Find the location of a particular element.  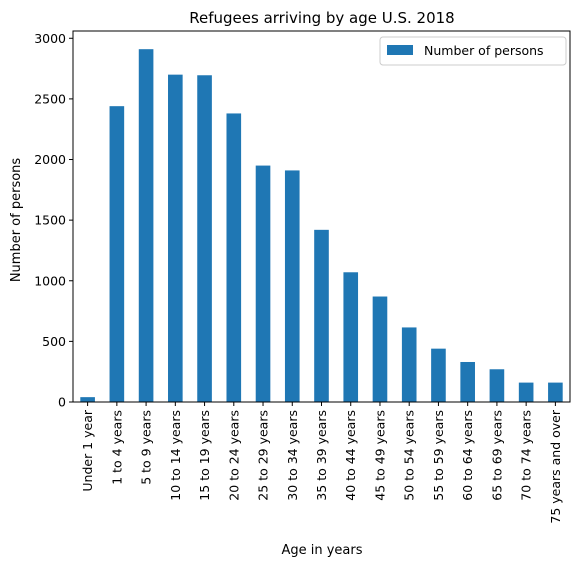

x-tick-label: 25 to 29 years is located at coordinates (263, 455).